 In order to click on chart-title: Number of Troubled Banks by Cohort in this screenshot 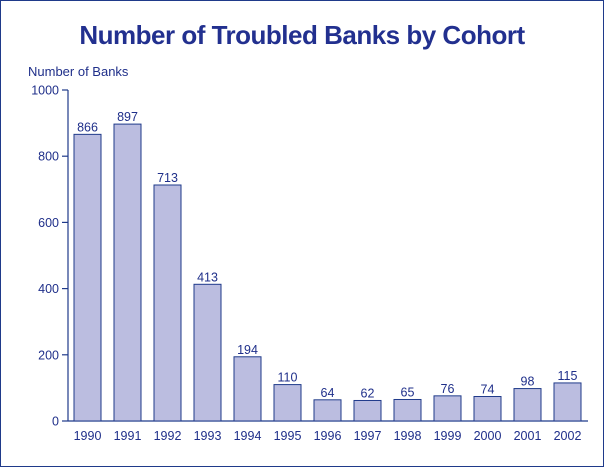, I will do `click(302, 35)`.